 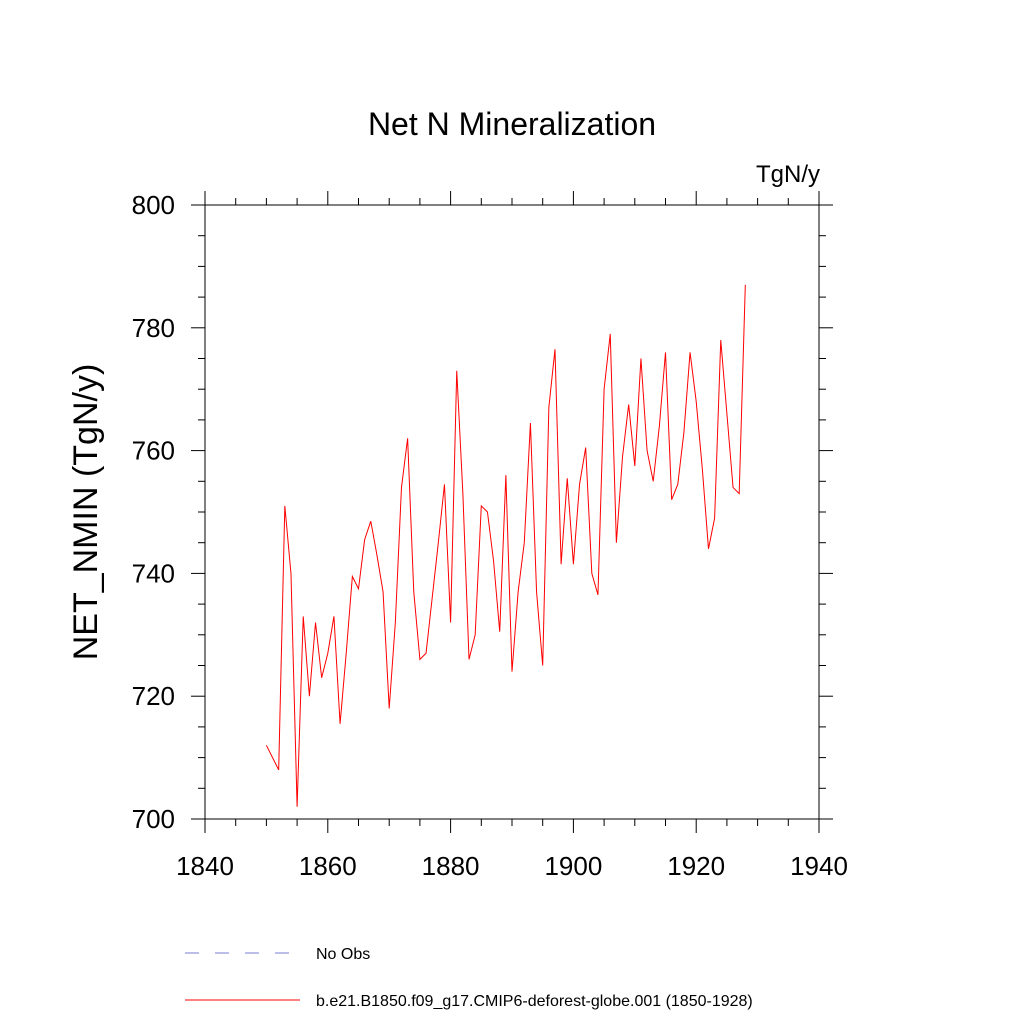 I want to click on y-axis-label: NET_NMIN (TgN/y), so click(x=86, y=512).